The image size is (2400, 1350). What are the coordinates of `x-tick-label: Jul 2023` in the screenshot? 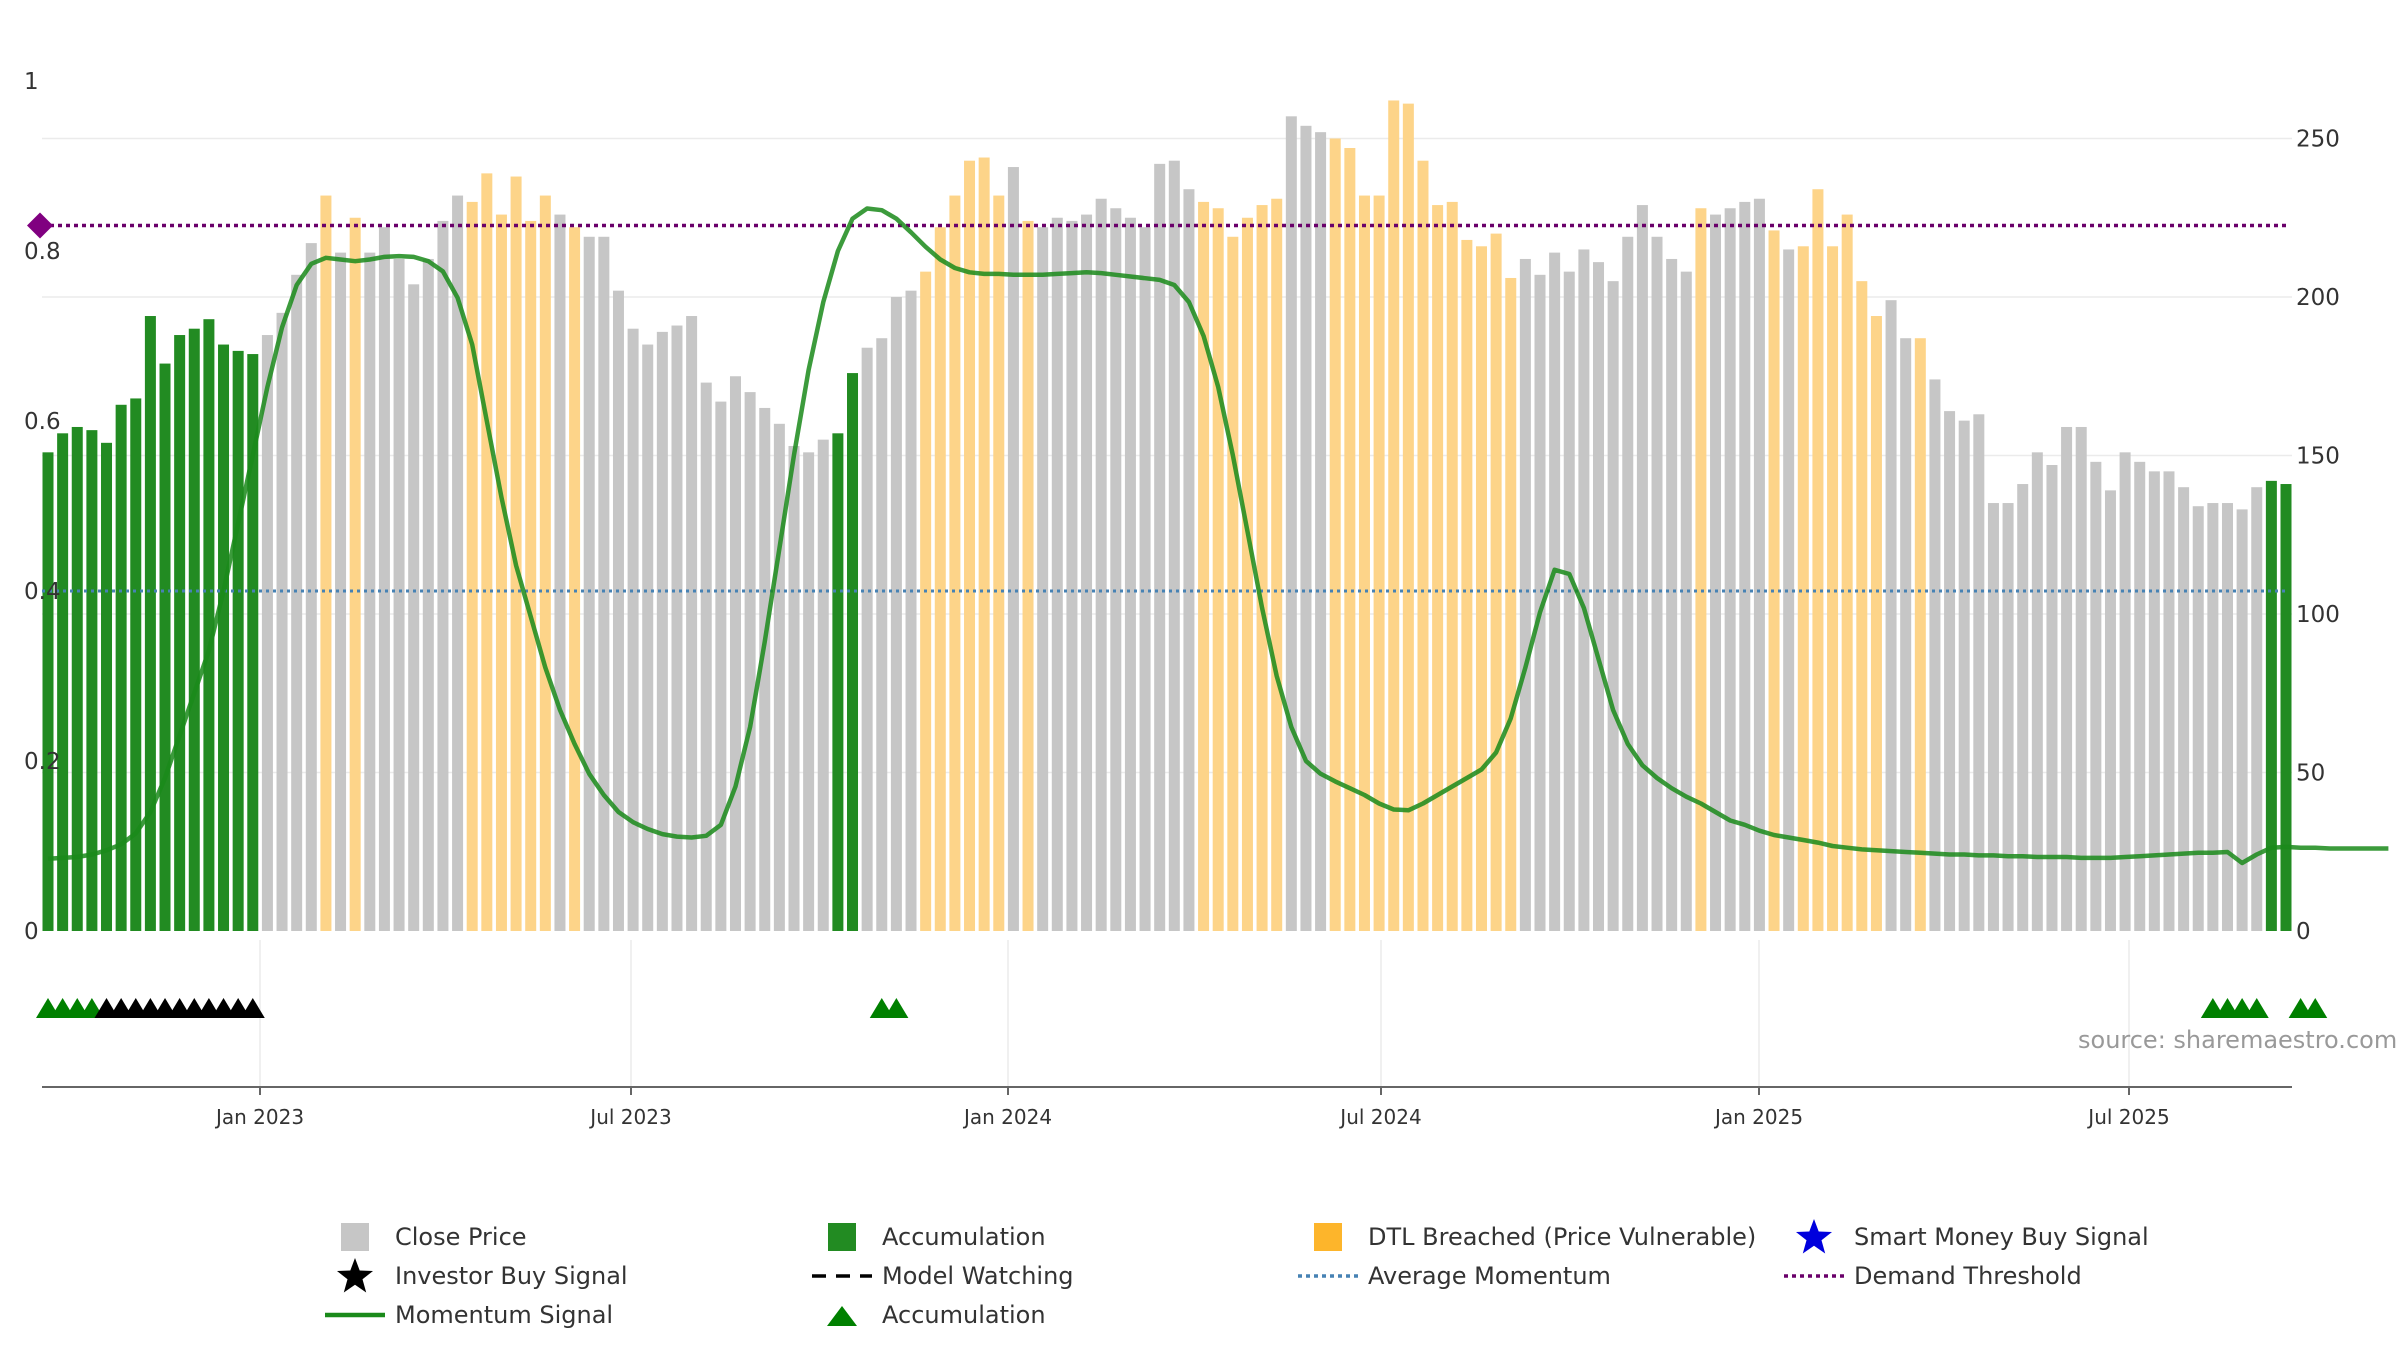 It's located at (629, 1117).